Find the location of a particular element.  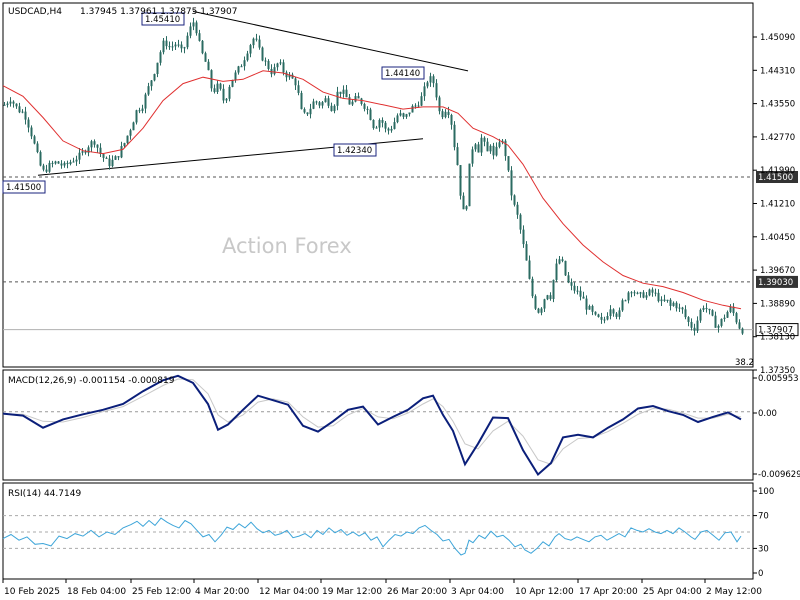

rsi-y-axis: 100 70 30 0 is located at coordinates (763, 533).